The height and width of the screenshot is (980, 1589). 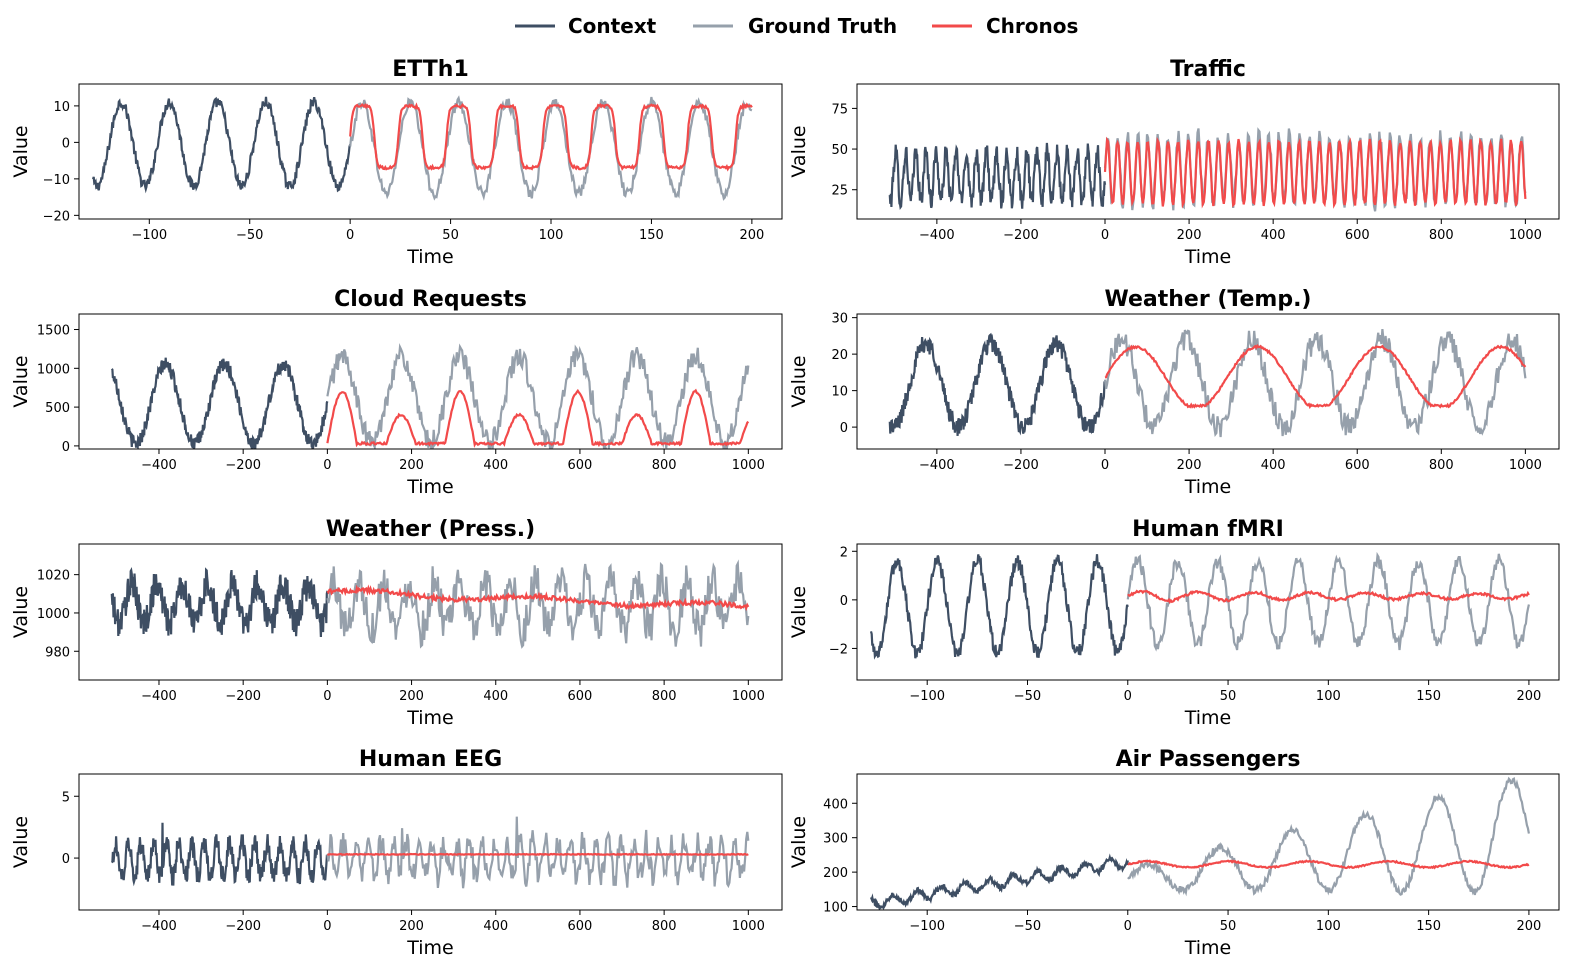 I want to click on y-tick-label: 1020, so click(x=53, y=576).